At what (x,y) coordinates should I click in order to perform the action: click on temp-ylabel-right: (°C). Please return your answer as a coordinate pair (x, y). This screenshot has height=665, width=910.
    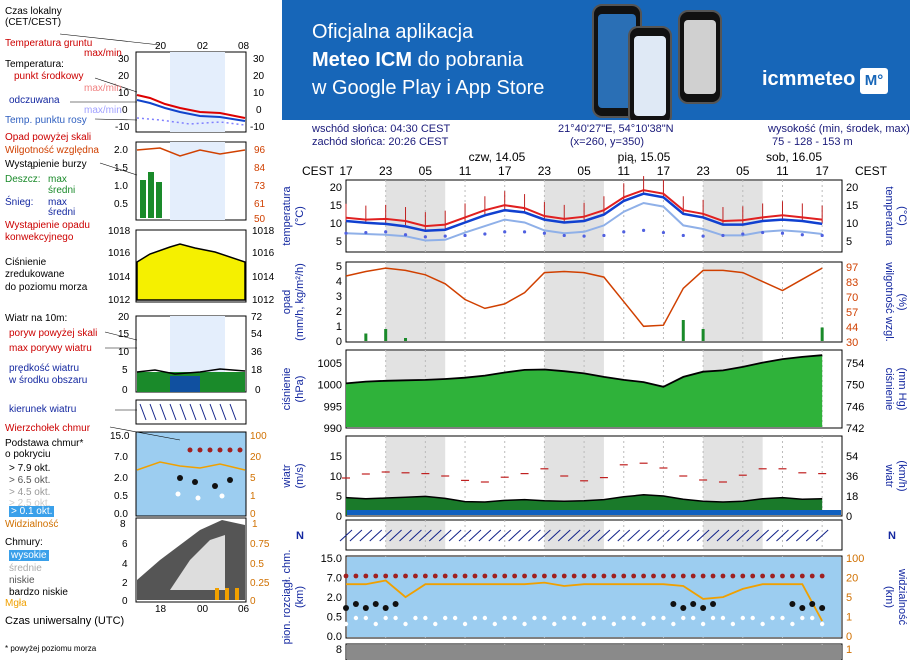
    Looking at the image, I should click on (902, 216).